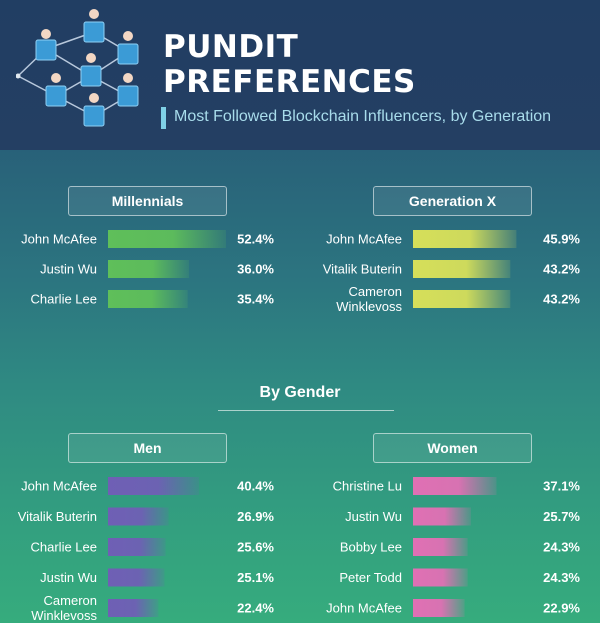 Image resolution: width=600 pixels, height=623 pixels. Describe the element at coordinates (370, 577) in the screenshot. I see `women-label-4: Peter Todd` at that location.